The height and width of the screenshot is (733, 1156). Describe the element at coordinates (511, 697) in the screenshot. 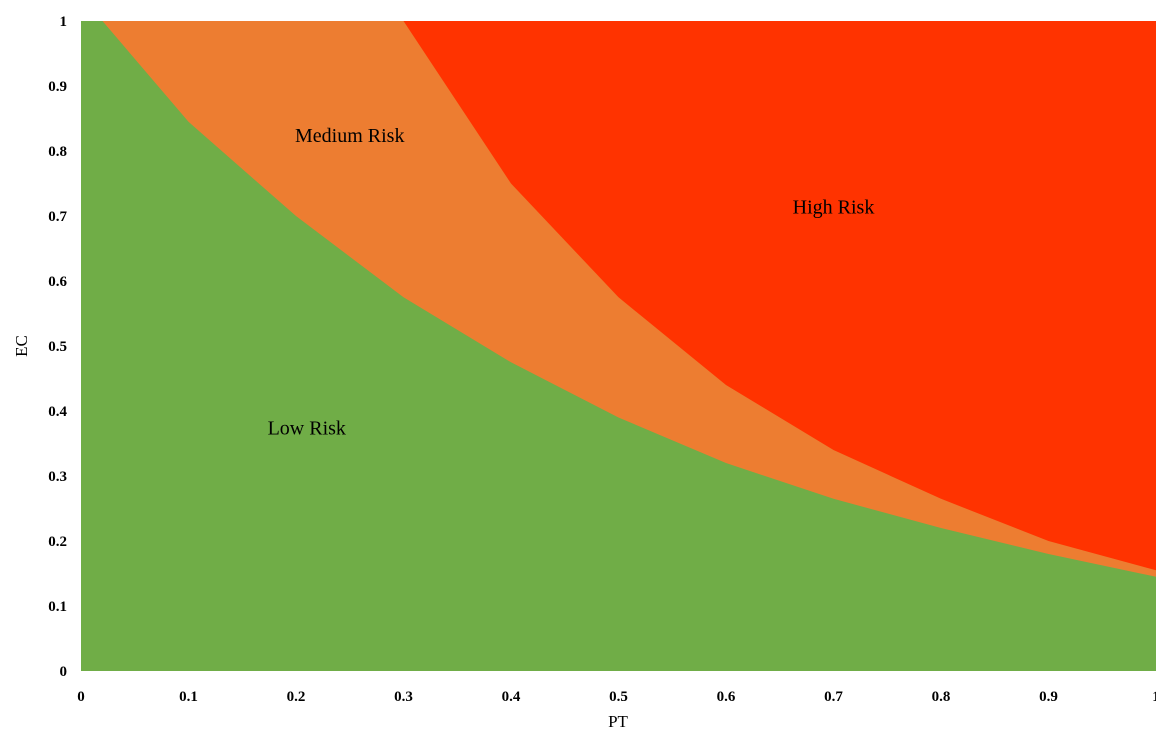

I see `x-tick-label: 0.4` at that location.